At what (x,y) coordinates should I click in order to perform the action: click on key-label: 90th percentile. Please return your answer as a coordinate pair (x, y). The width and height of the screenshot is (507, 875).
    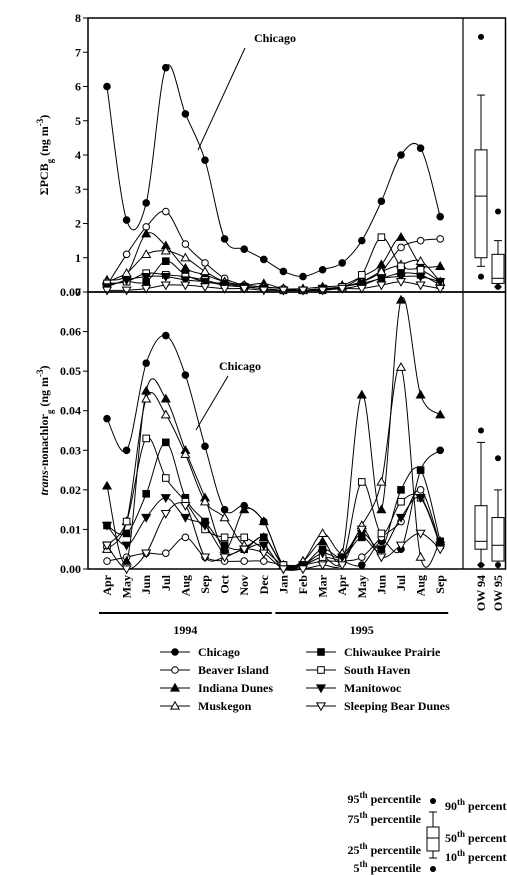
    Looking at the image, I should click on (476, 805).